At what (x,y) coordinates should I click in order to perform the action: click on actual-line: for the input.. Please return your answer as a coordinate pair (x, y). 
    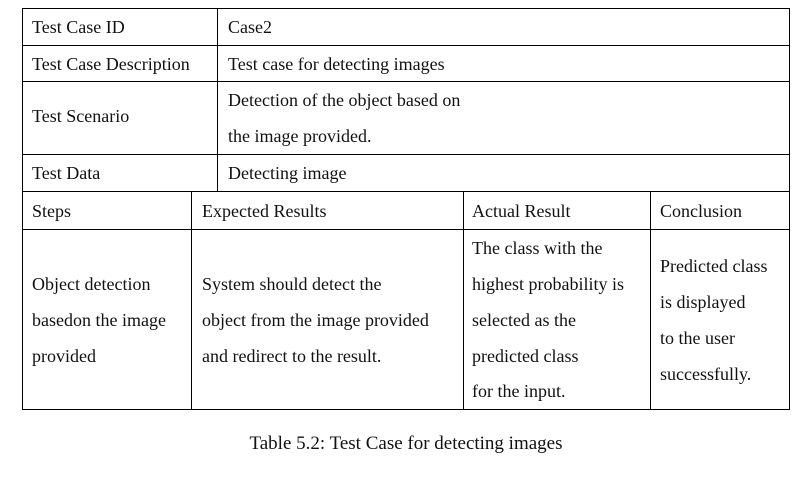
    Looking at the image, I should click on (519, 391).